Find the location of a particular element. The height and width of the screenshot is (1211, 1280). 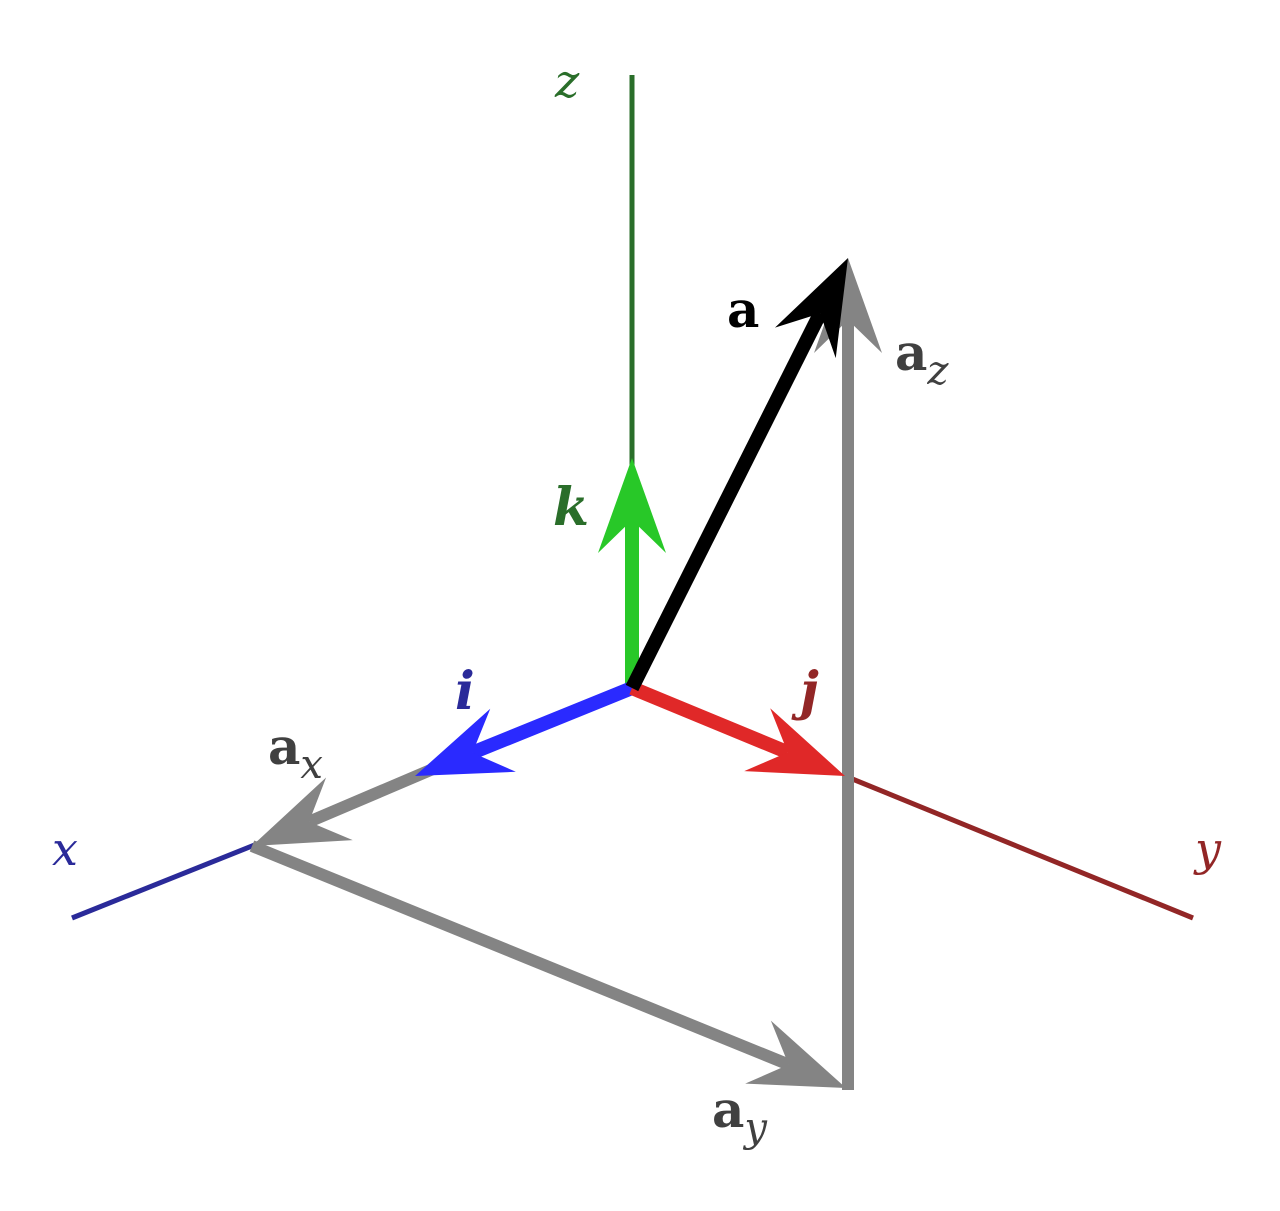

j-unit-vector-arrowhead is located at coordinates (794, 742).